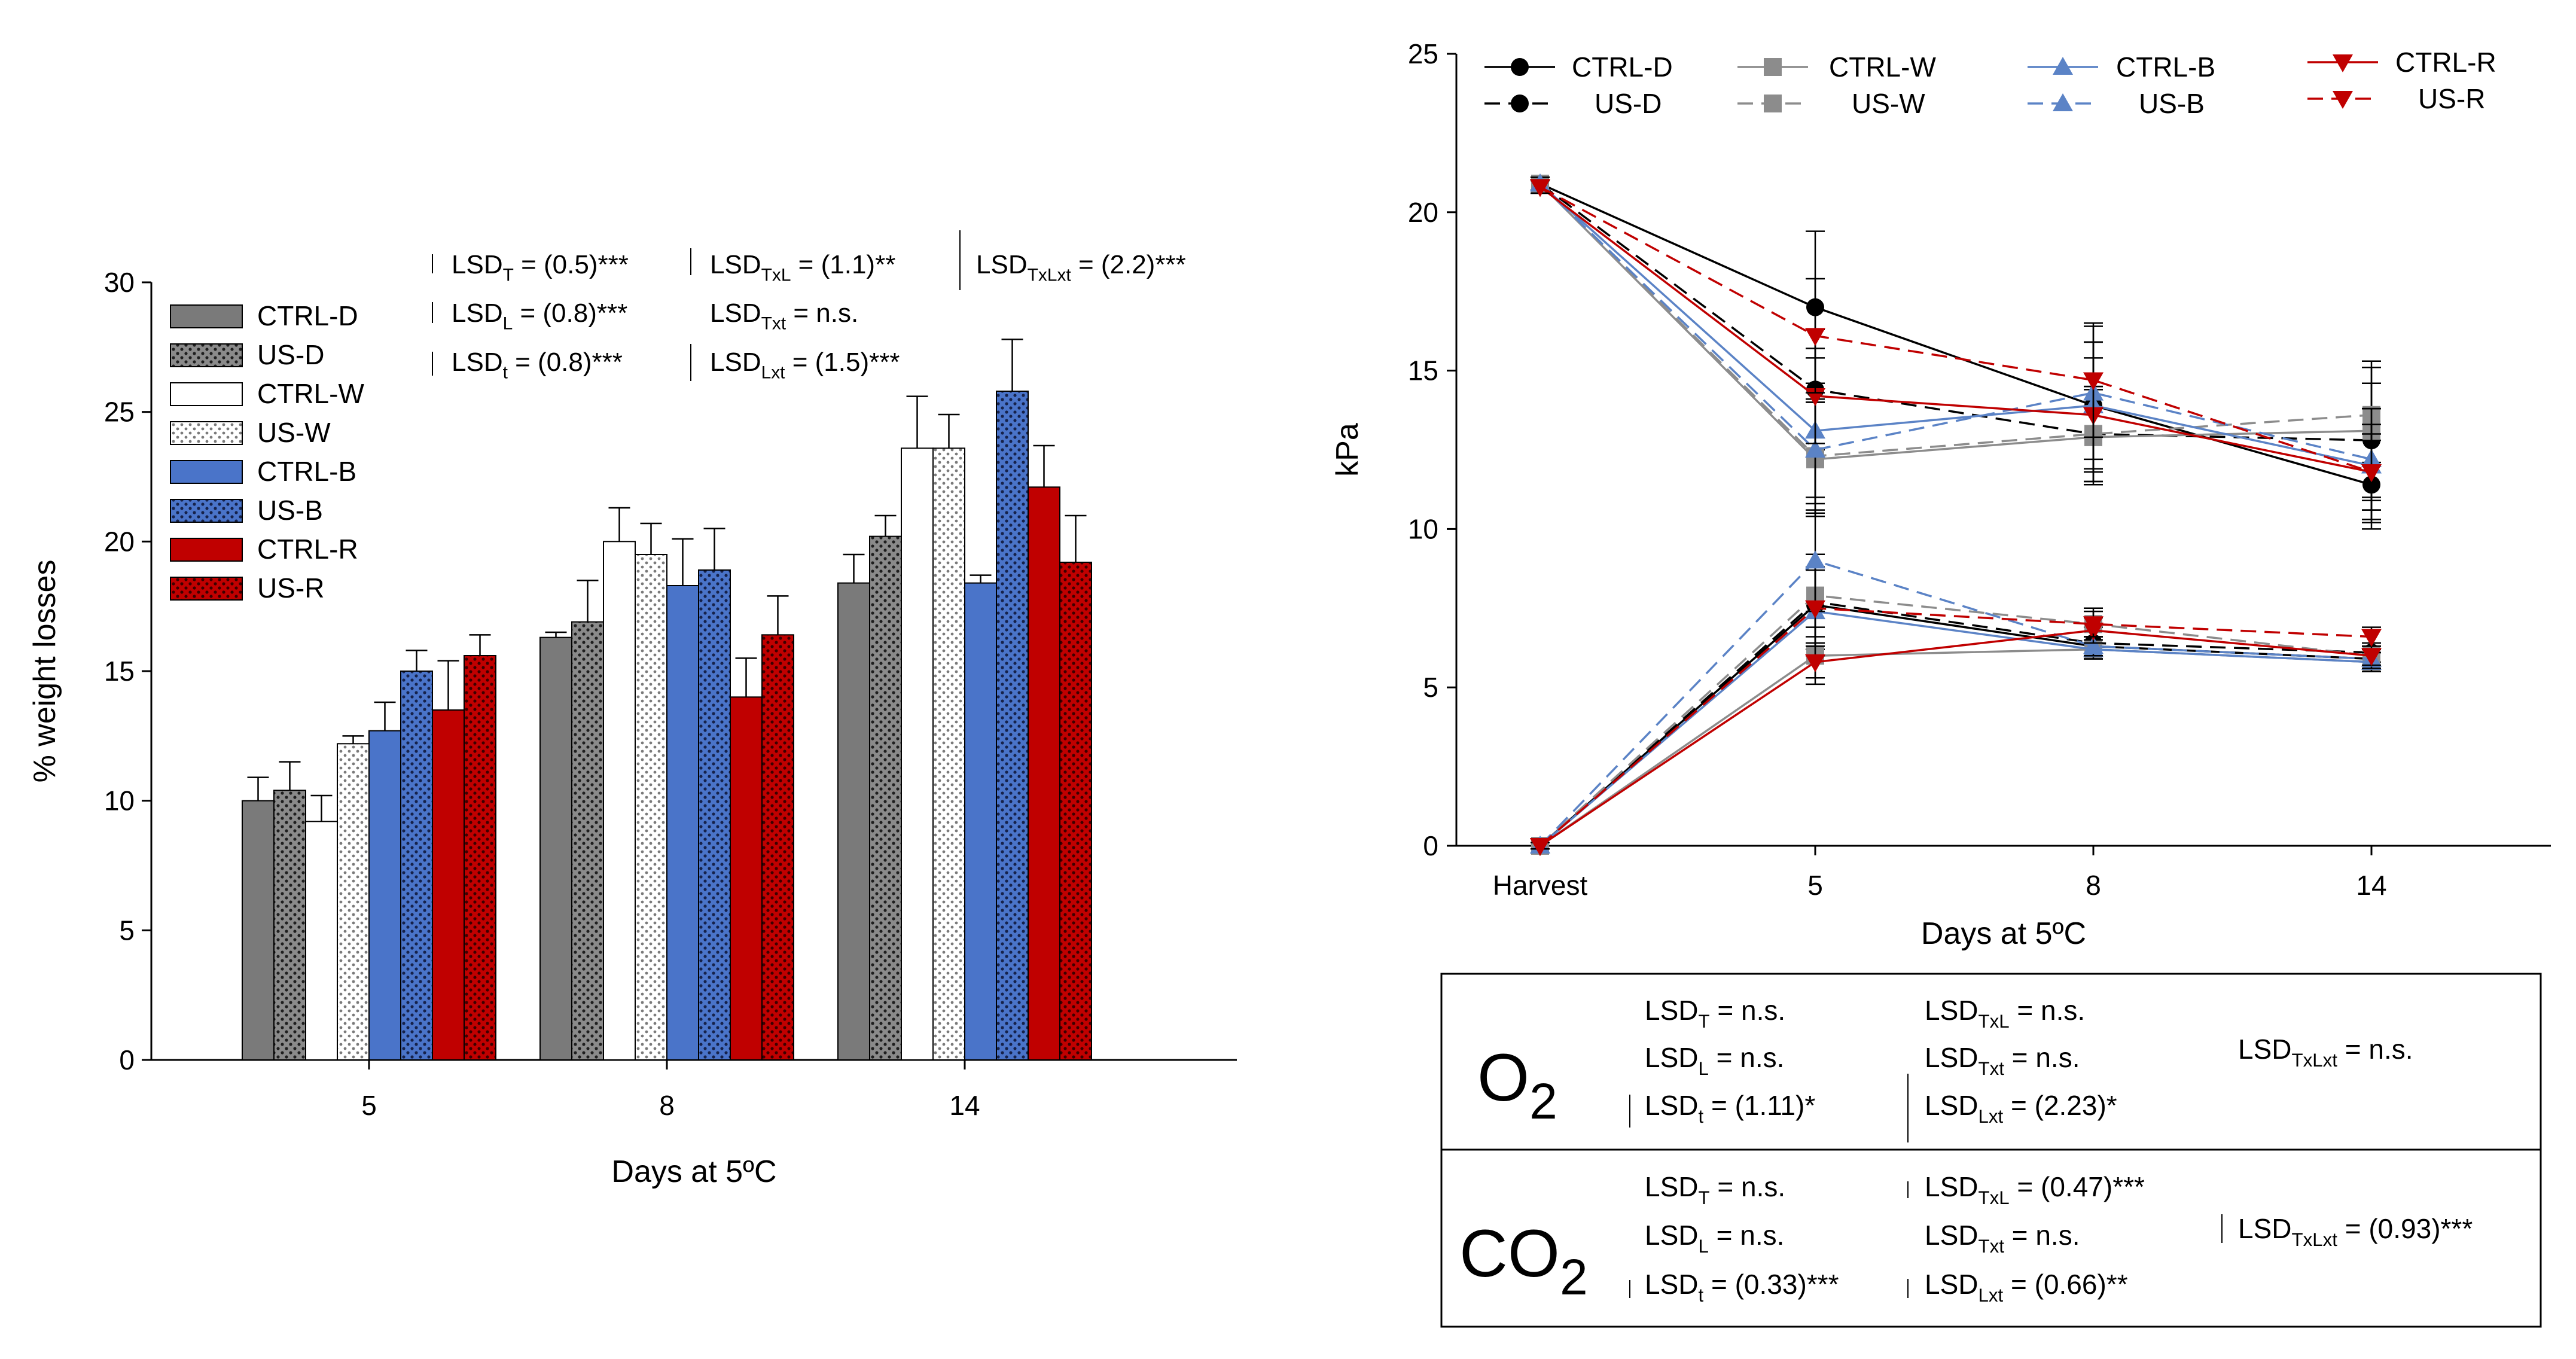  I want to click on o2-lsd-txl: LSDTxL = n.s., so click(2005, 1013).